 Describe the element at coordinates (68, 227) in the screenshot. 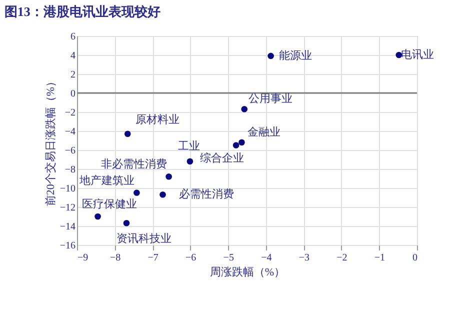

I see `y-tick-label: −14` at that location.